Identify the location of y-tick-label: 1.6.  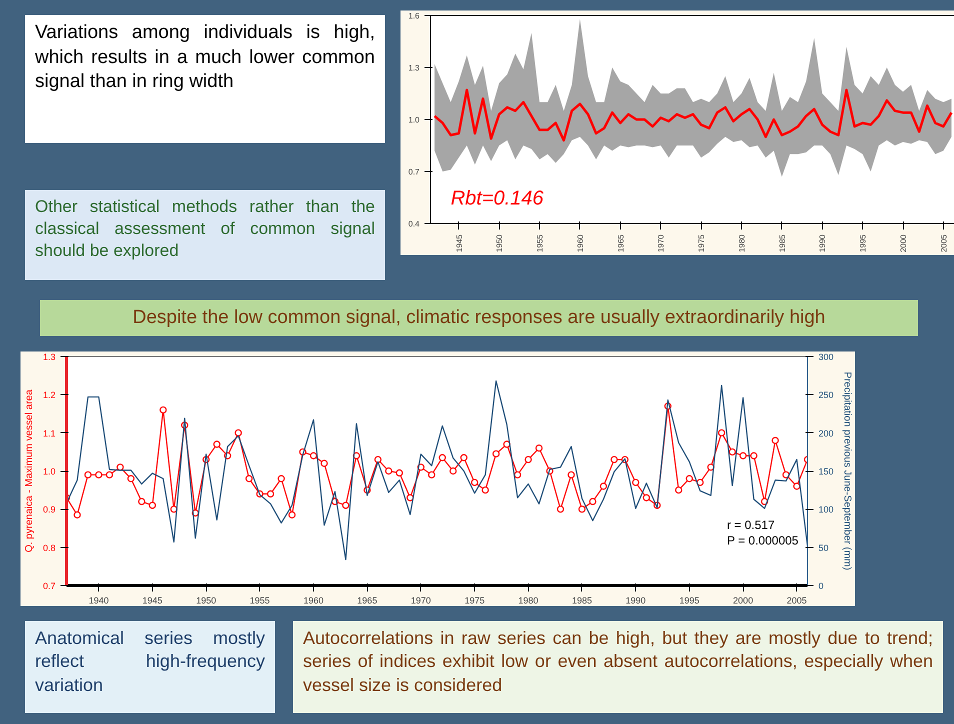
(414, 16).